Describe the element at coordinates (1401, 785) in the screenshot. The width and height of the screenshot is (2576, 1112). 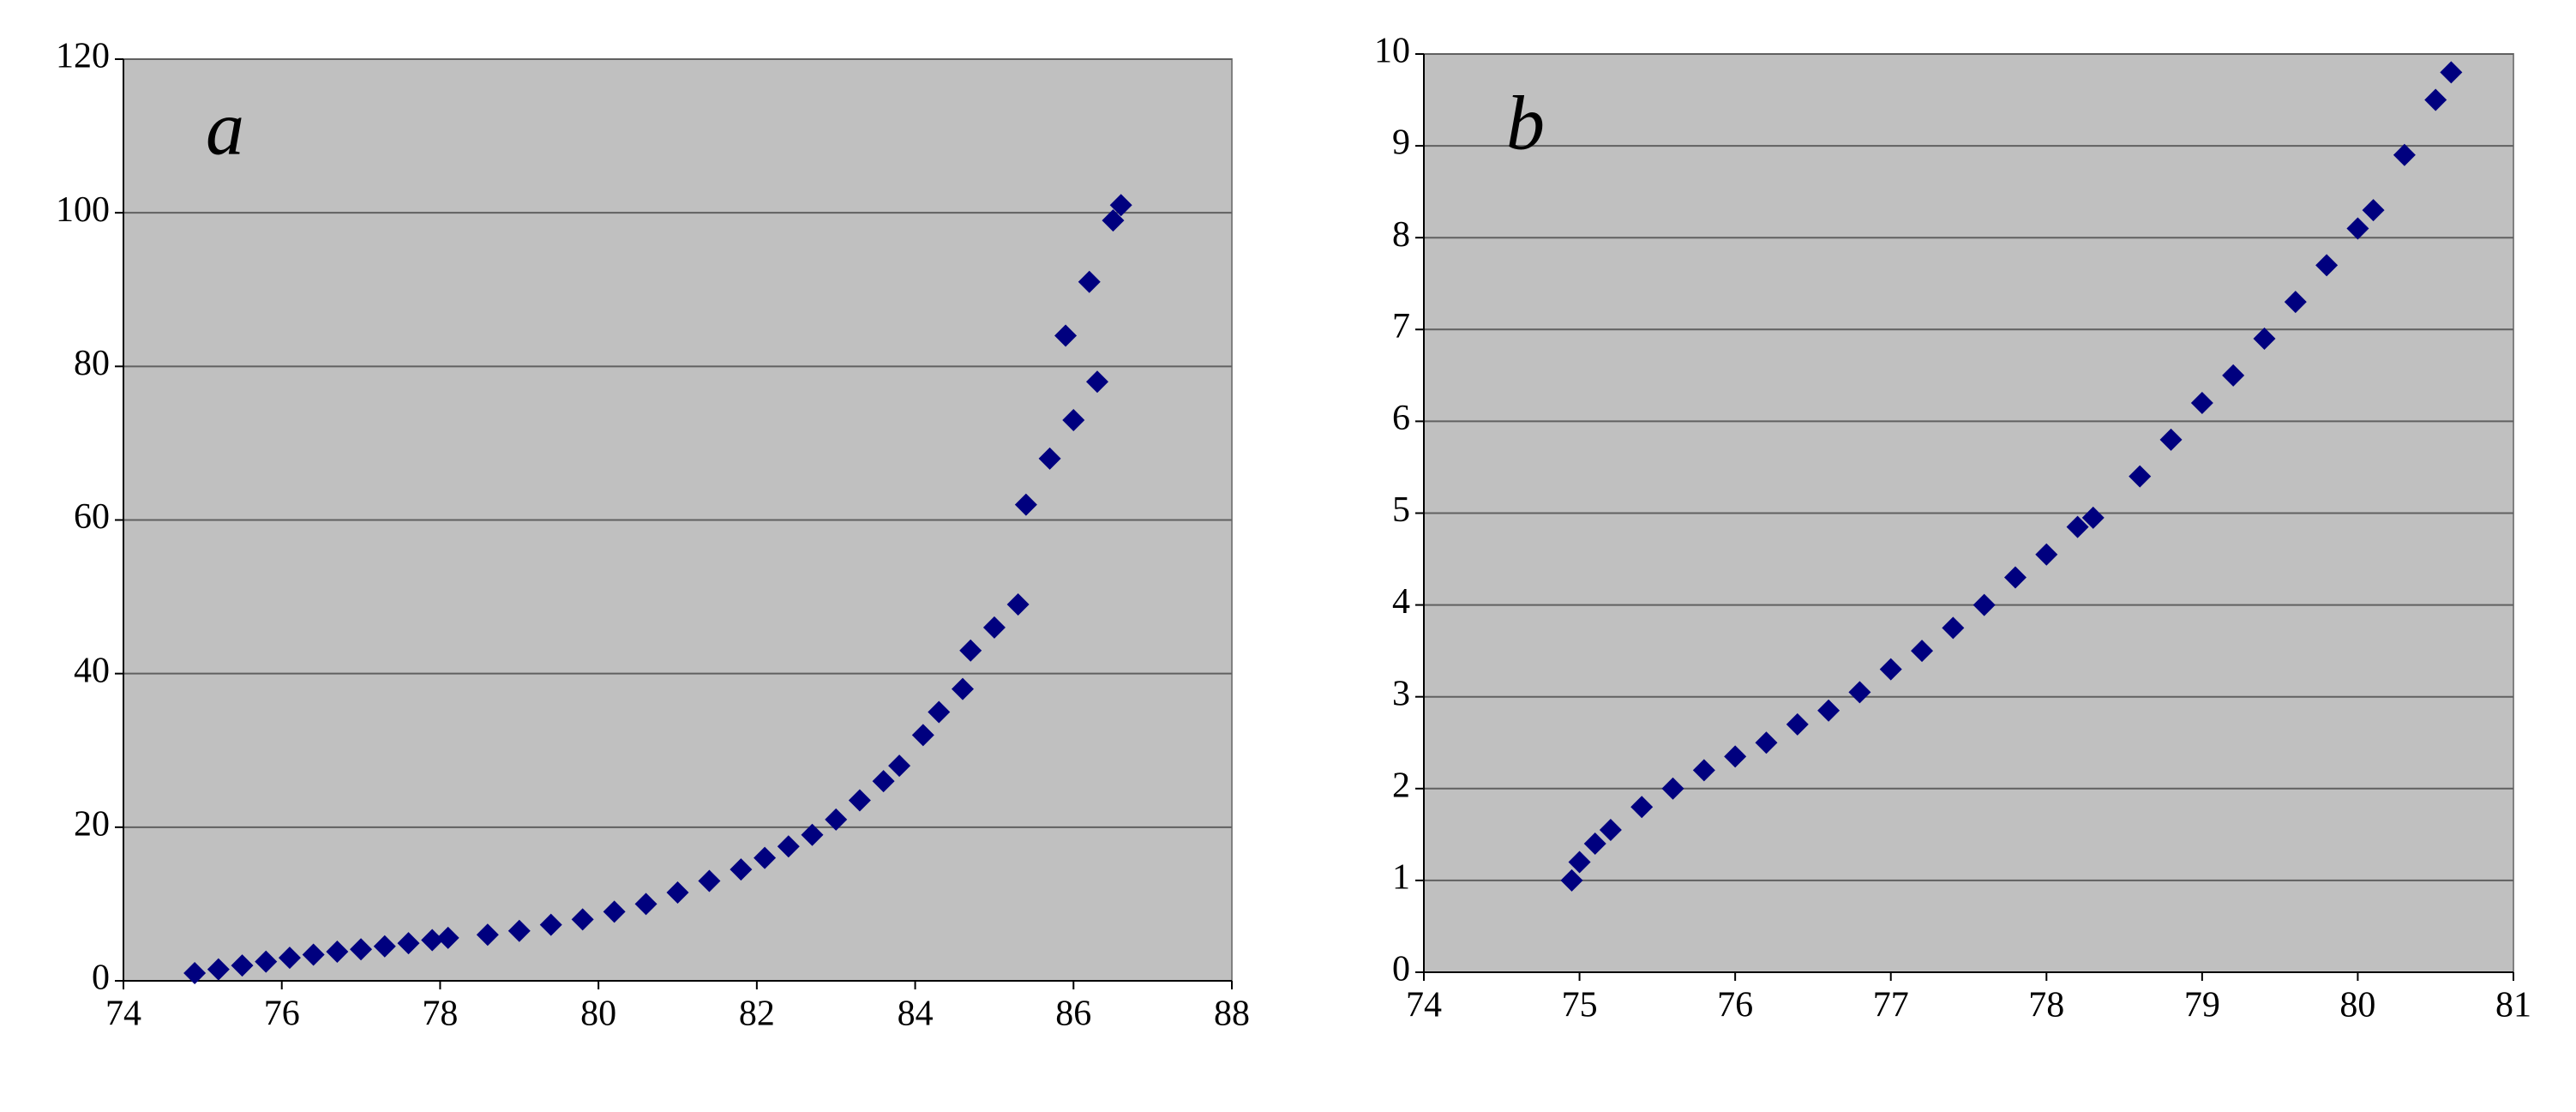
I see `y-tick-label: 2` at that location.